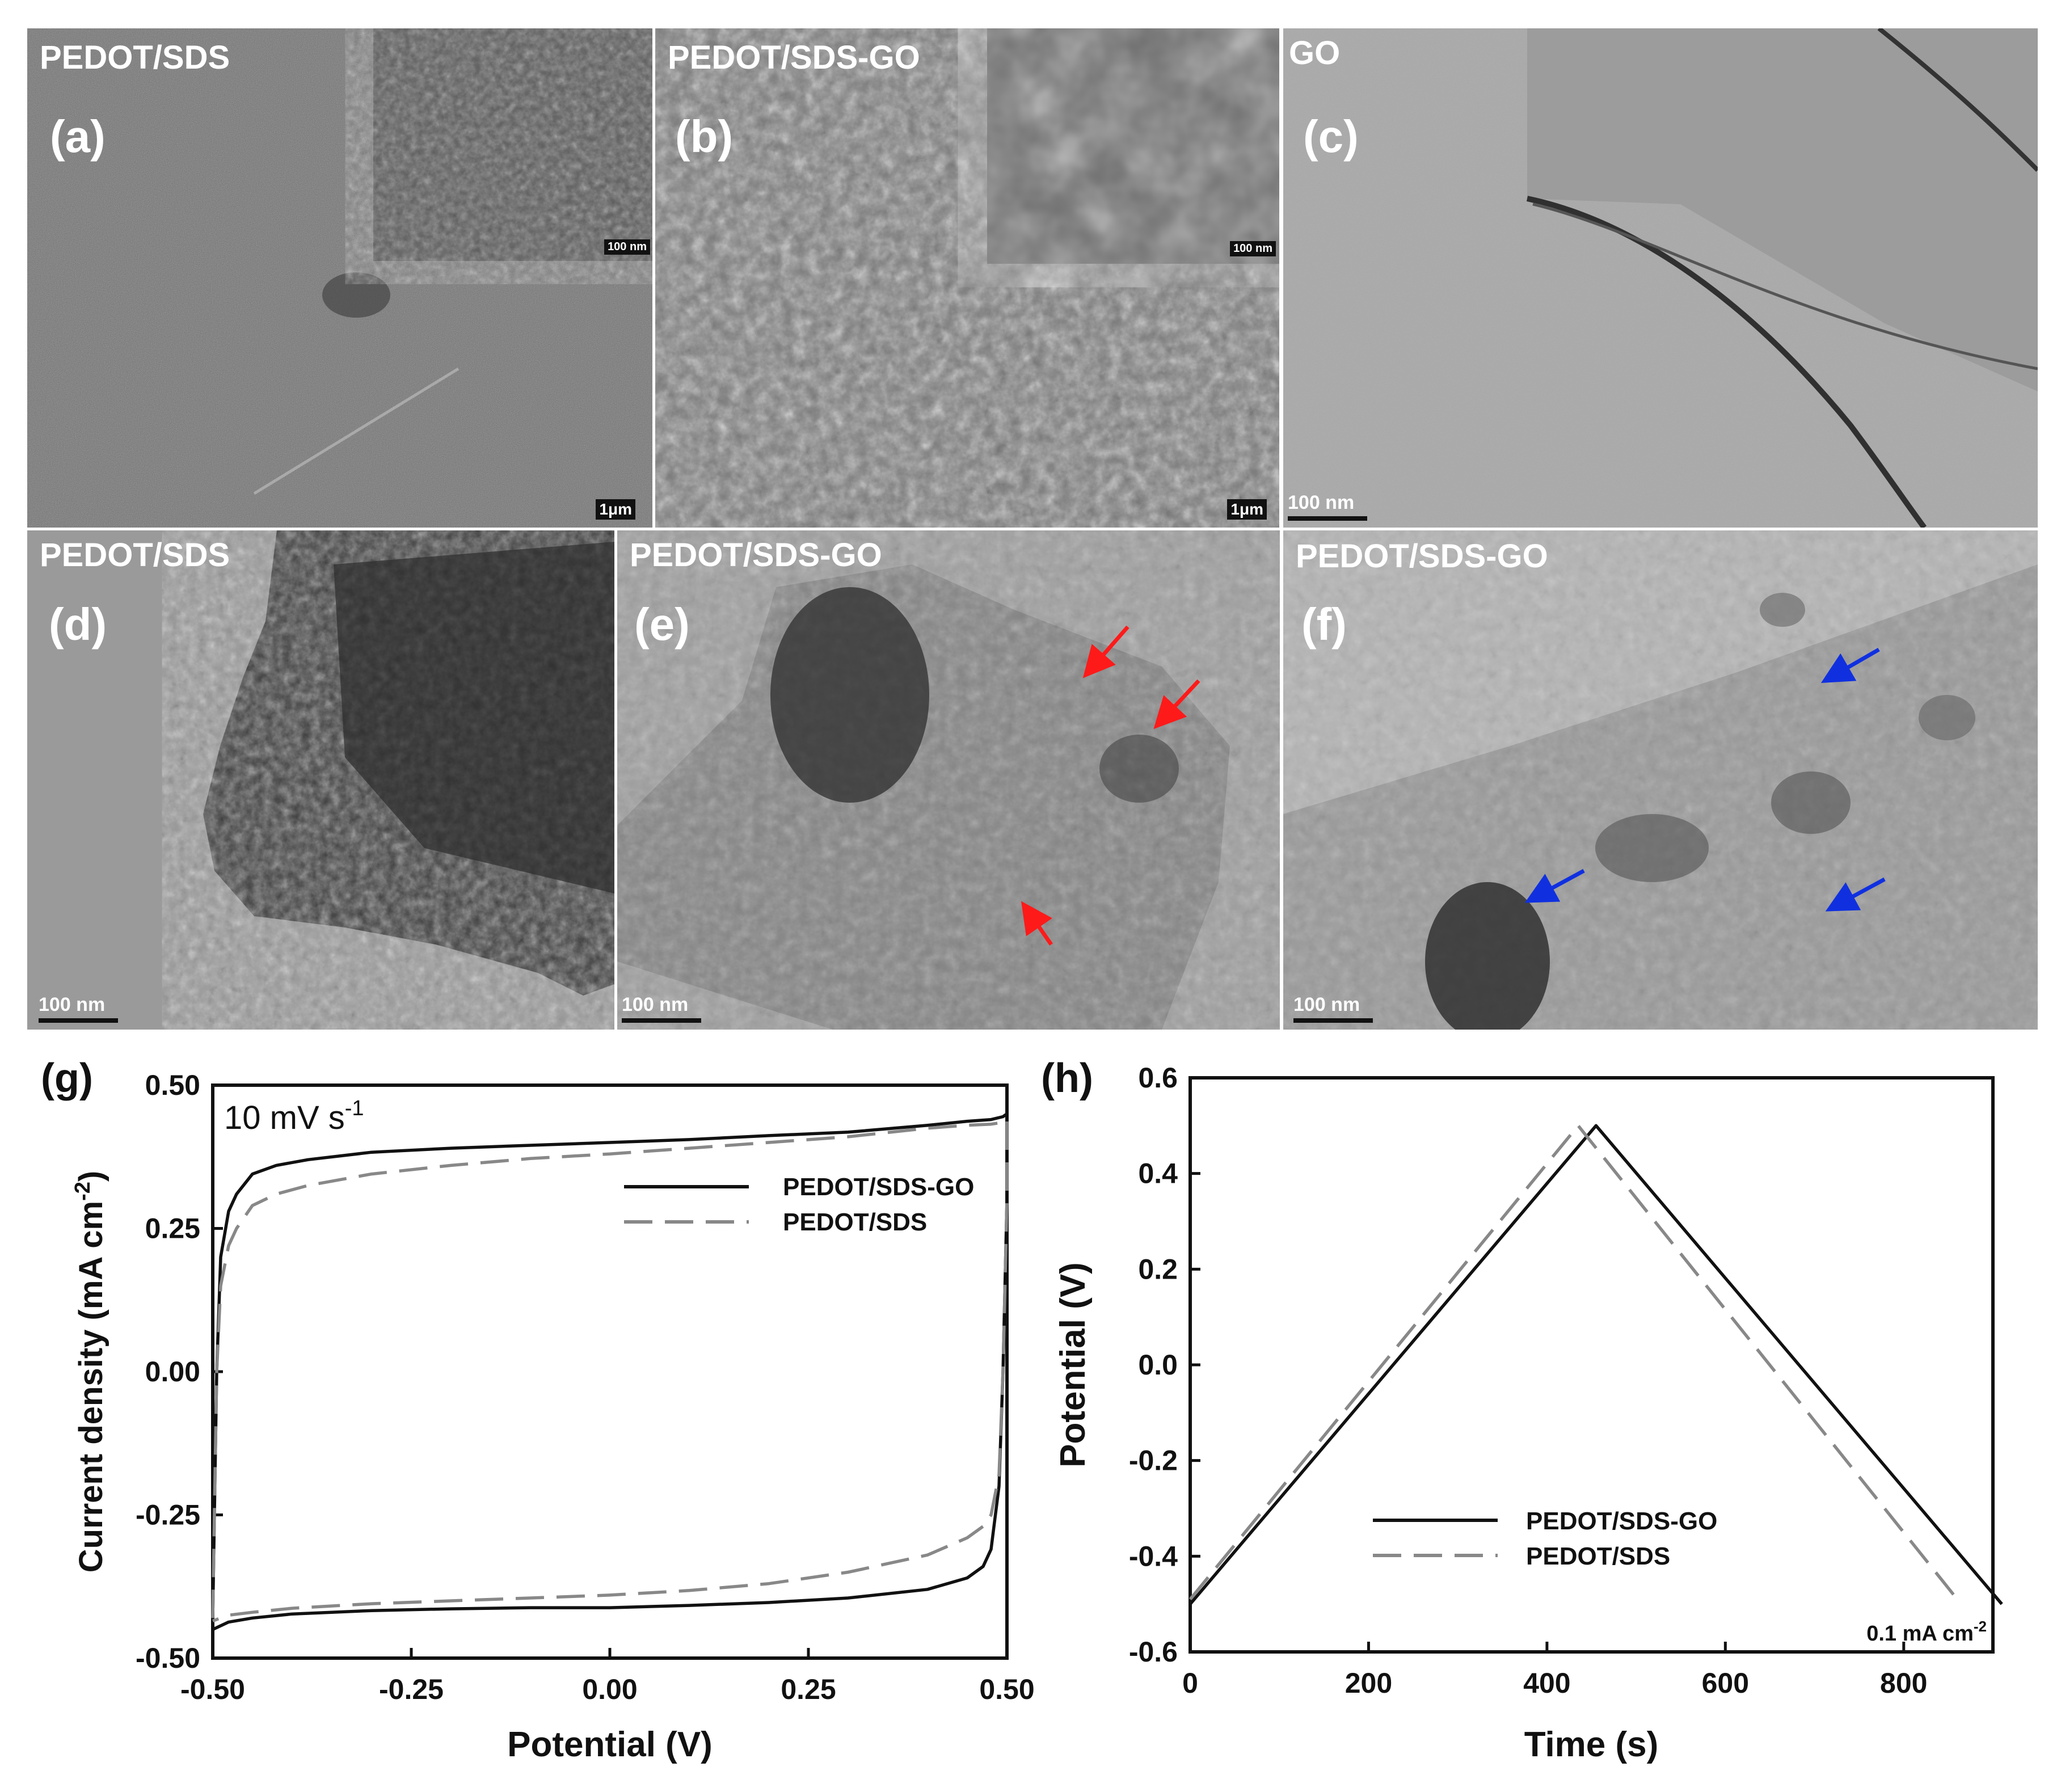  Describe the element at coordinates (1006, 1689) in the screenshot. I see `chart-g-xtick-label-4: 0.50` at that location.